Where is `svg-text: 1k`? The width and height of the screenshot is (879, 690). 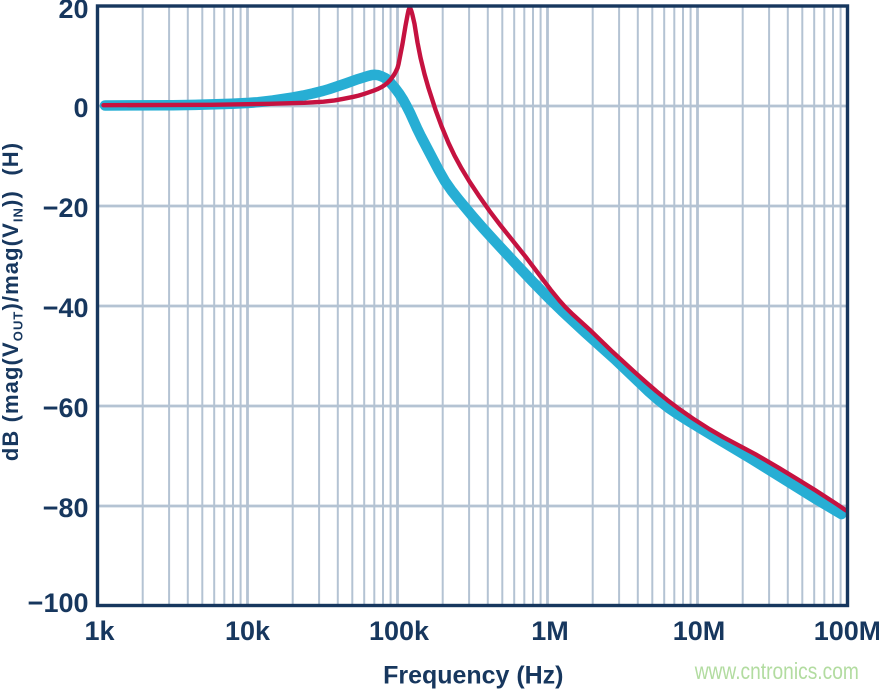
svg-text: 1k is located at coordinates (99, 631).